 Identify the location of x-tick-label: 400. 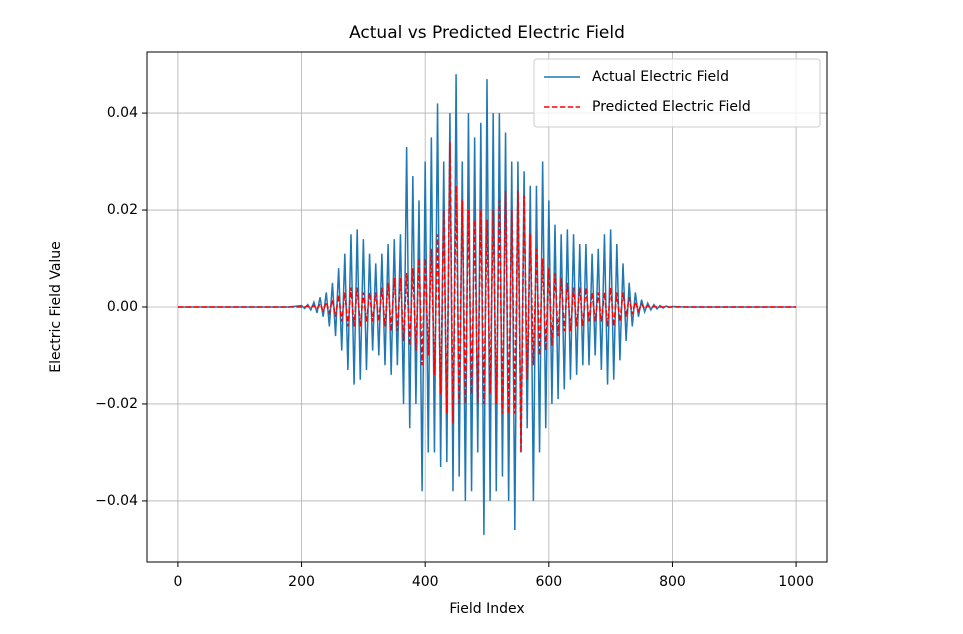
(425, 582).